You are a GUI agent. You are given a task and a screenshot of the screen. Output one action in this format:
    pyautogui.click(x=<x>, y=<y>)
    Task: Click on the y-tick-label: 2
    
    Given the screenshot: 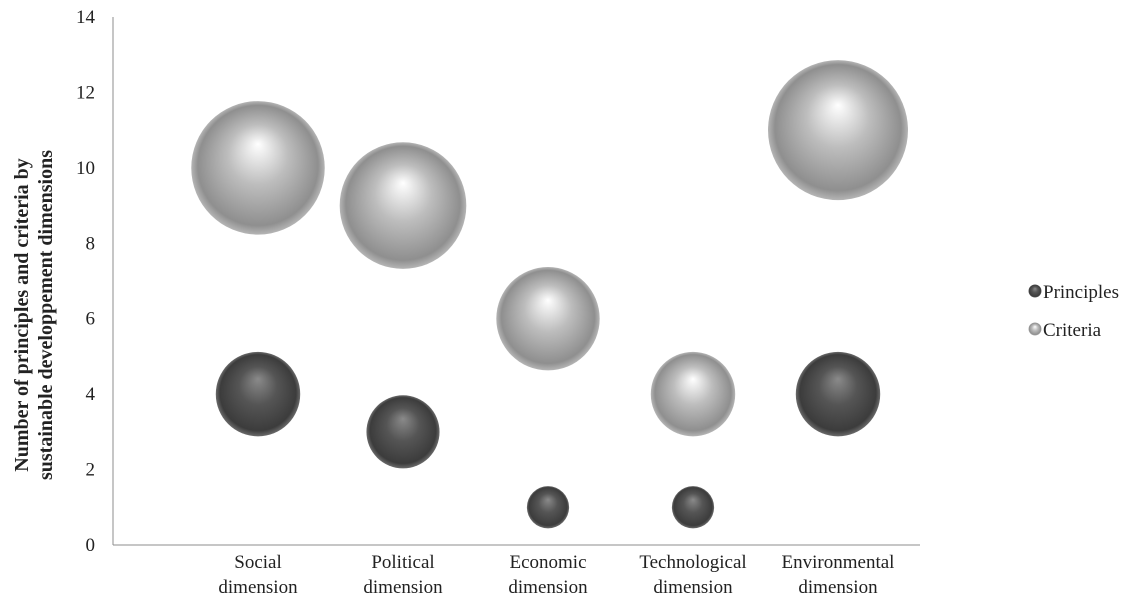 What is the action you would take?
    pyautogui.click(x=91, y=470)
    